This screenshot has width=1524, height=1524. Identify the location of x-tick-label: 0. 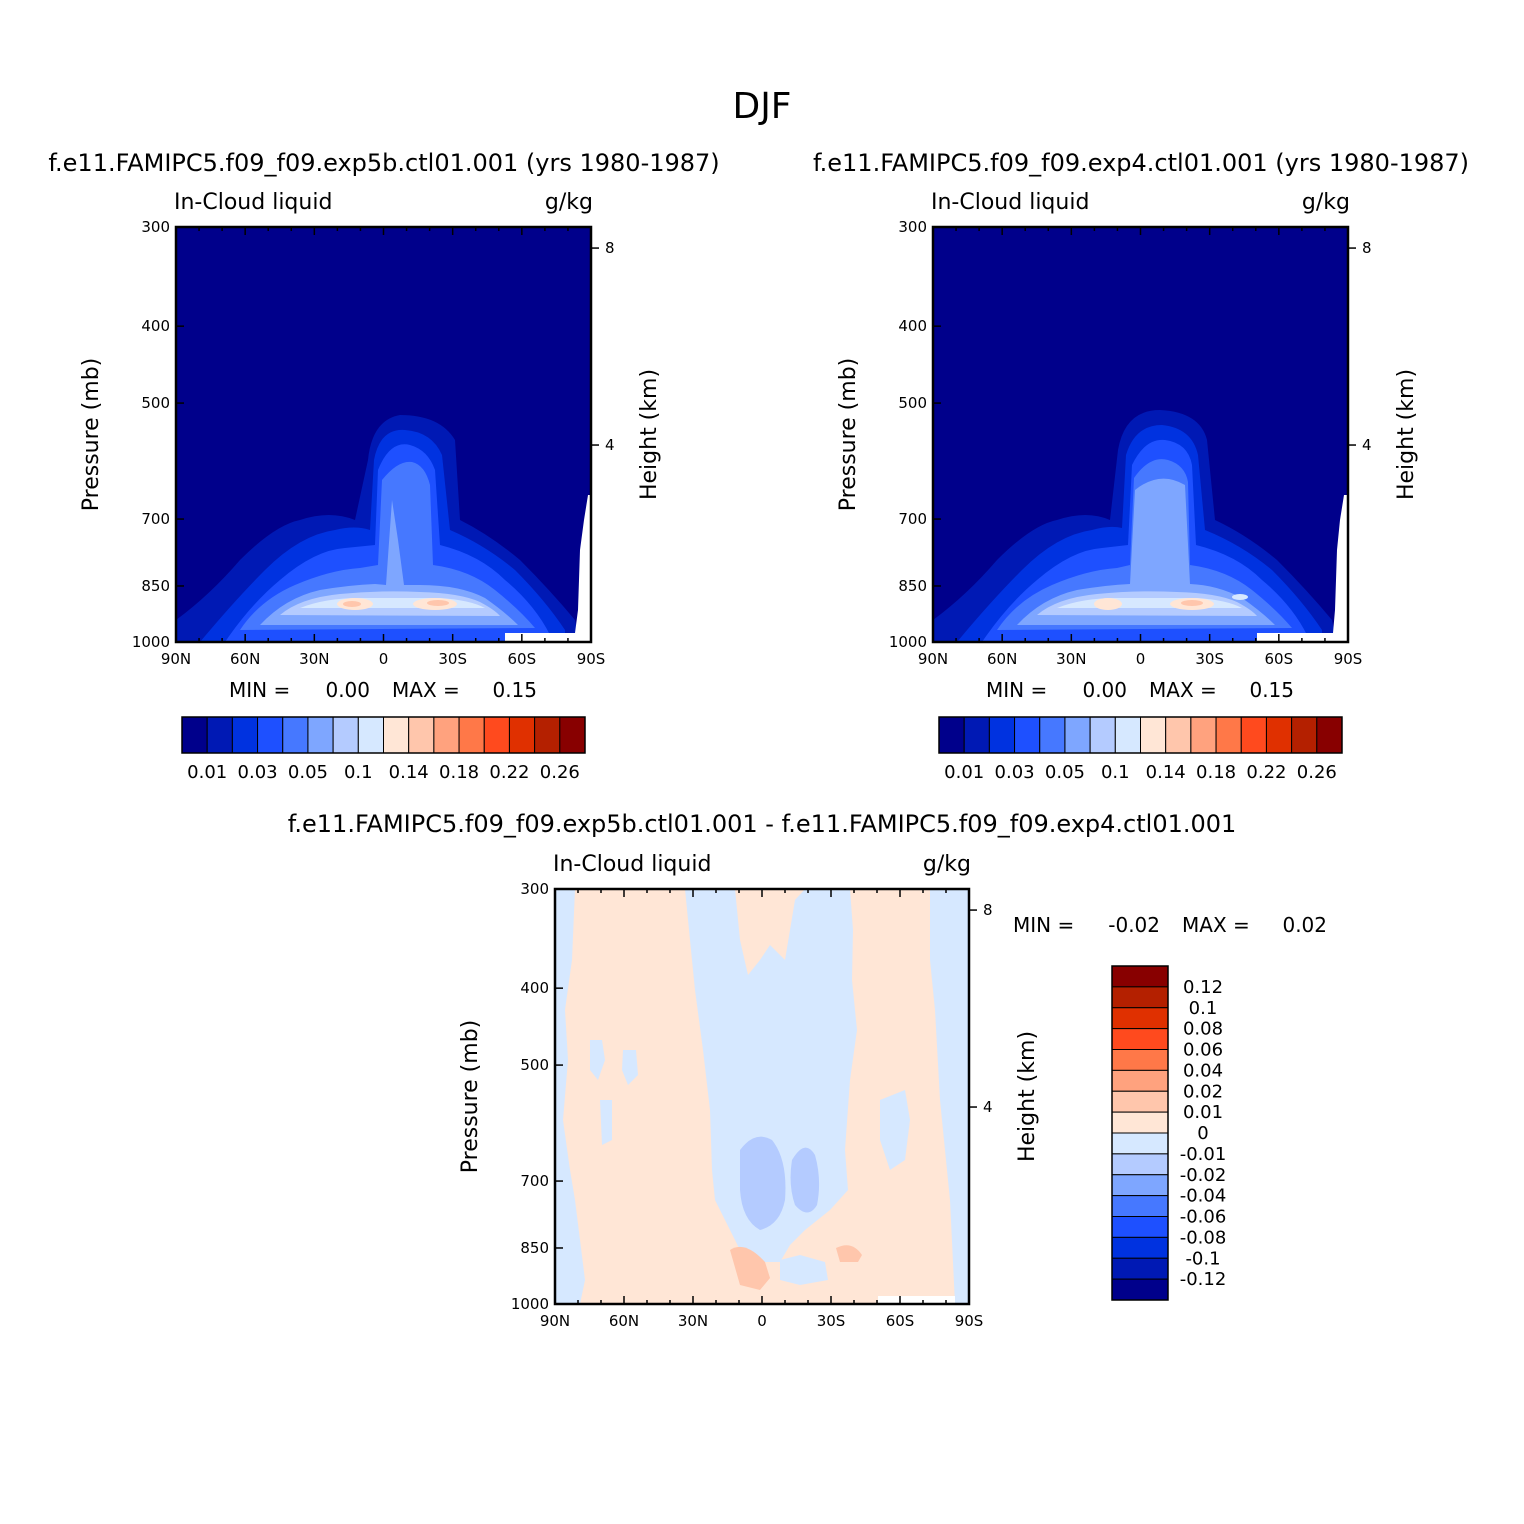
(1141, 659).